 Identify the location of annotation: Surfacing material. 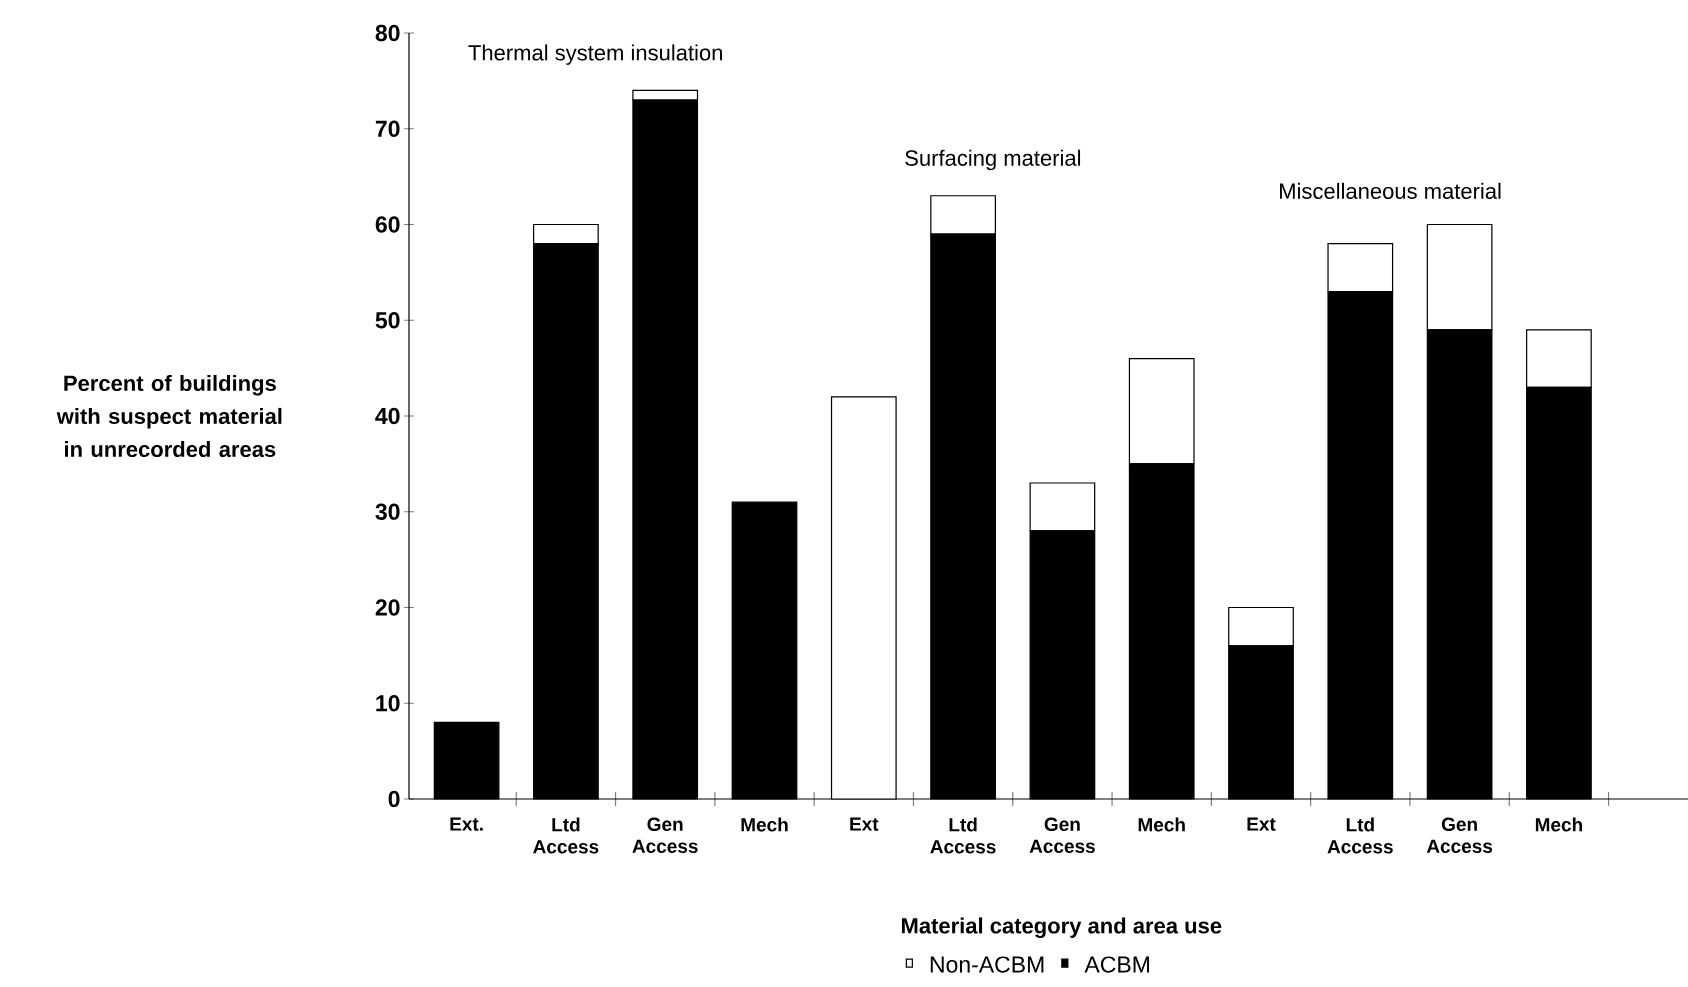
(993, 160).